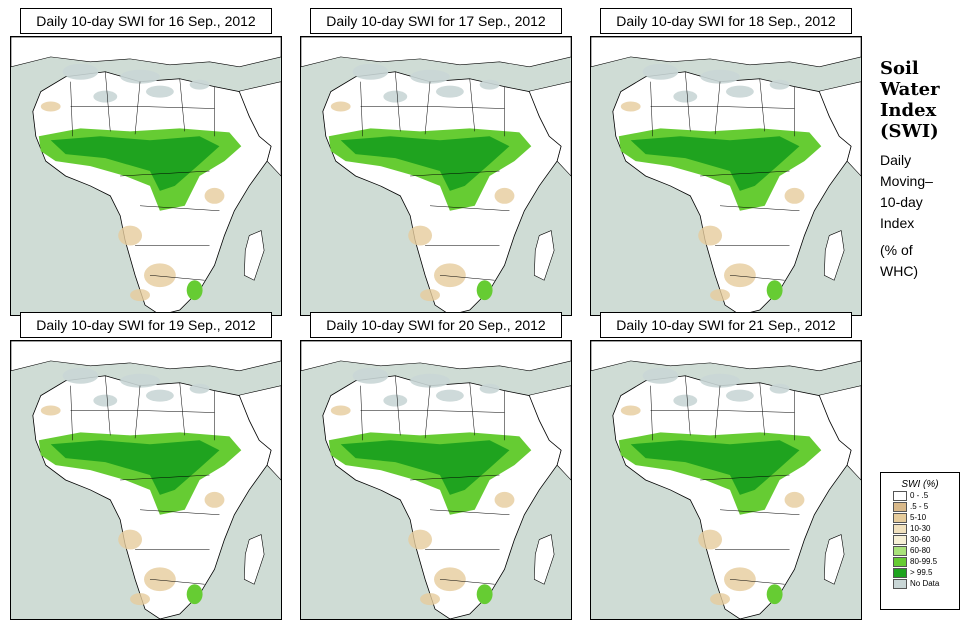 Image resolution: width=968 pixels, height=626 pixels. What do you see at coordinates (425, 163) in the screenshot?
I see `saturated-area` at bounding box center [425, 163].